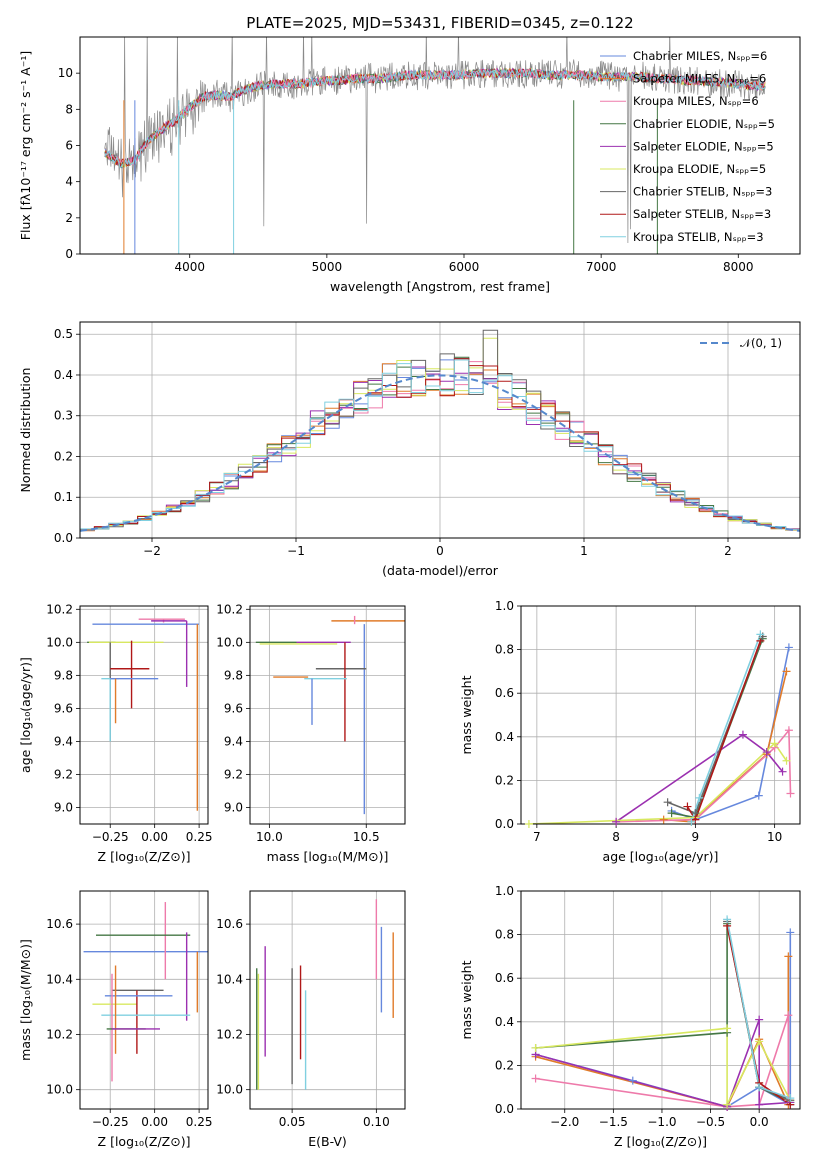 The height and width of the screenshot is (1170, 819). Describe the element at coordinates (25, 145) in the screenshot. I see `y-axis-label: Flux [fλ10⁻¹⁷ erg cm⁻² s⁻¹ A⁻¹]` at that location.